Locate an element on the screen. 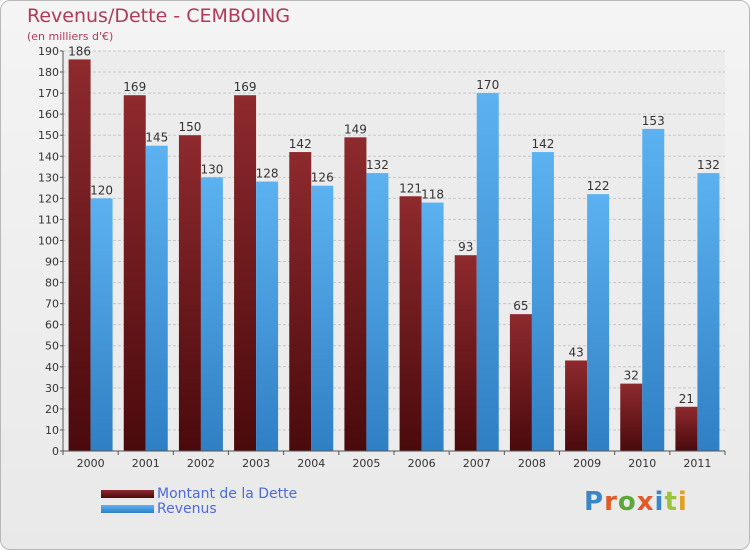 The height and width of the screenshot is (550, 750). logo-letter: t is located at coordinates (671, 502).